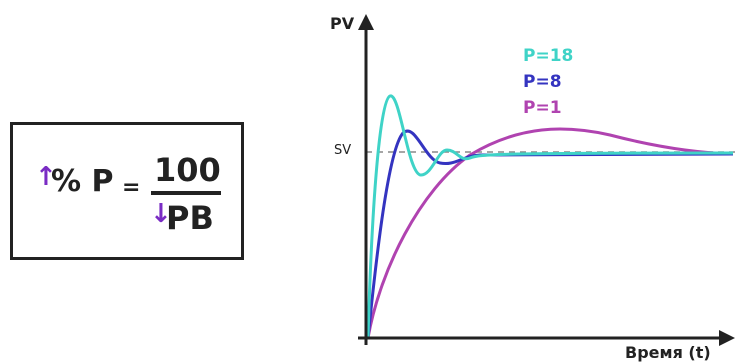 This screenshot has height=363, width=735. What do you see at coordinates (186, 193) in the screenshot?
I see `fraction-bar` at bounding box center [186, 193].